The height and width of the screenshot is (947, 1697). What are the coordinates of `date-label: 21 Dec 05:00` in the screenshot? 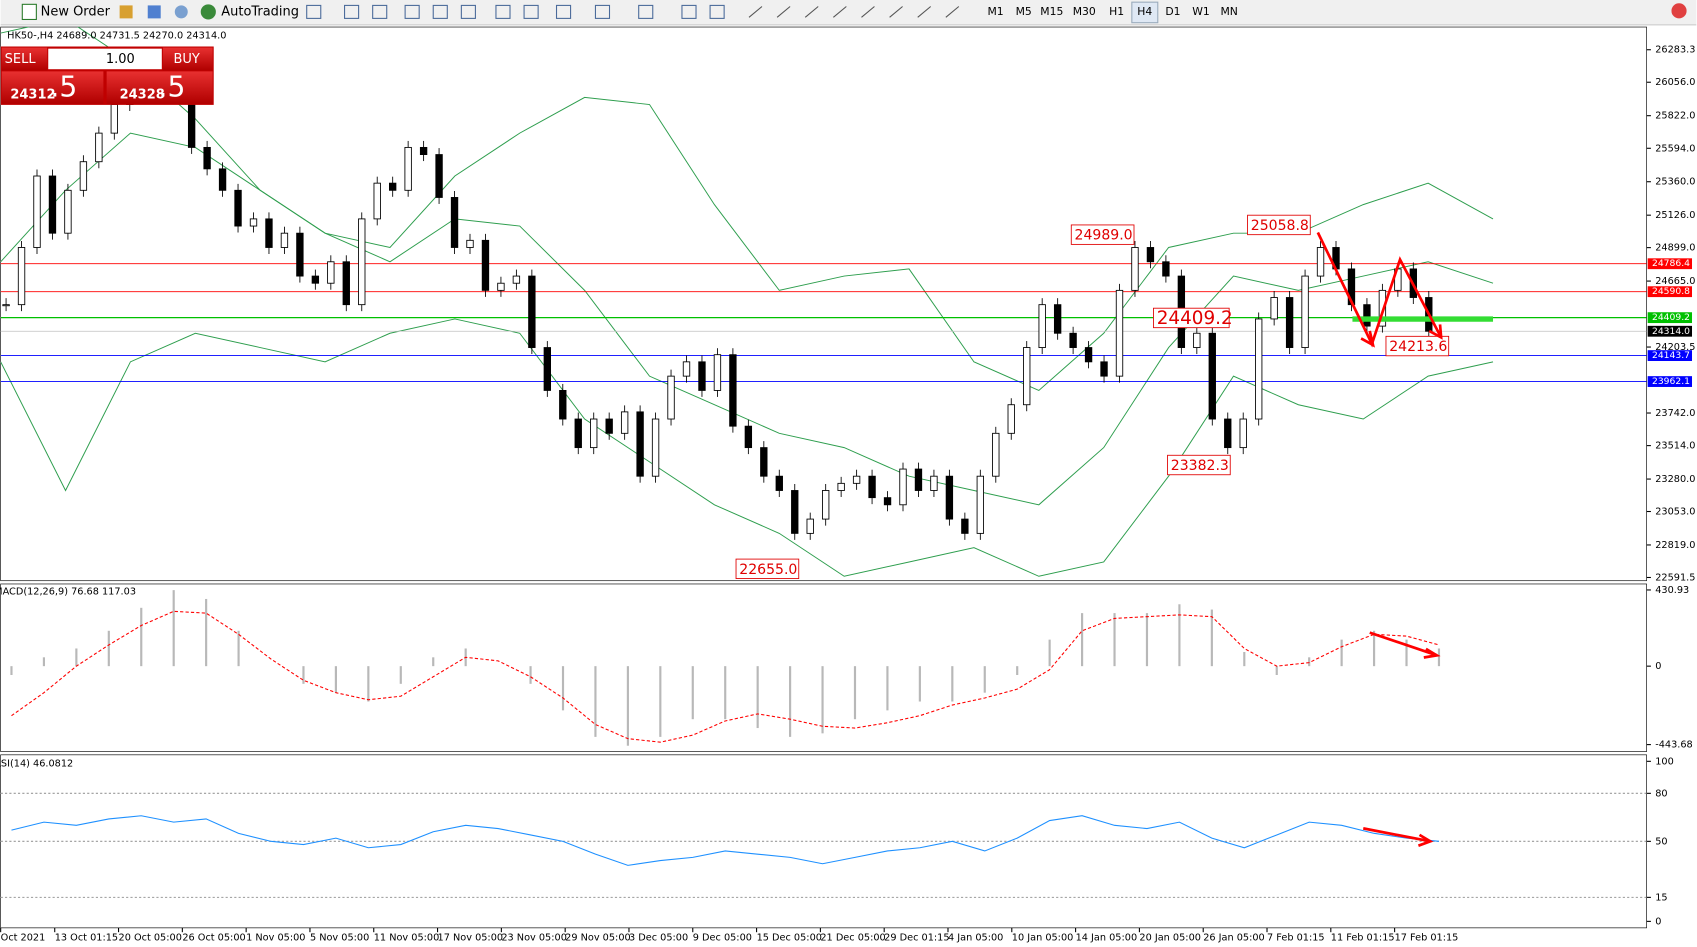 It's located at (852, 938).